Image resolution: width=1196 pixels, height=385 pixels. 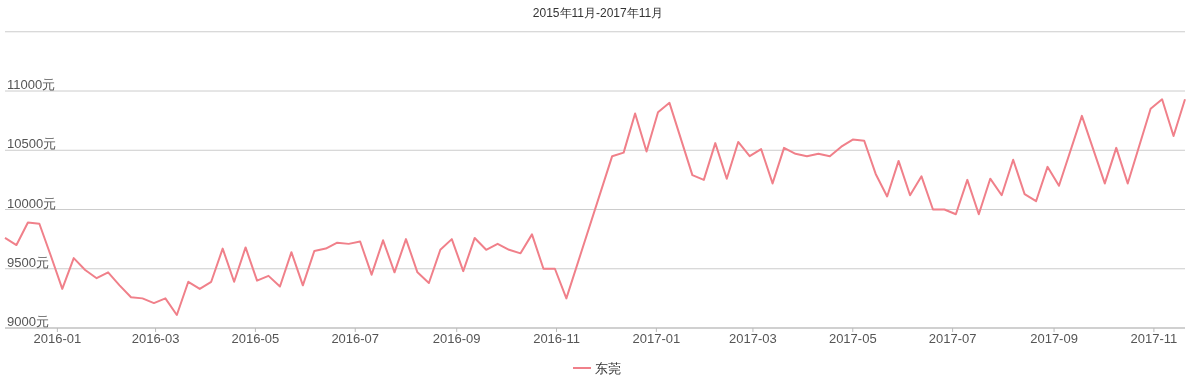 I want to click on x-tick-label: 2016-05, so click(x=255, y=338).